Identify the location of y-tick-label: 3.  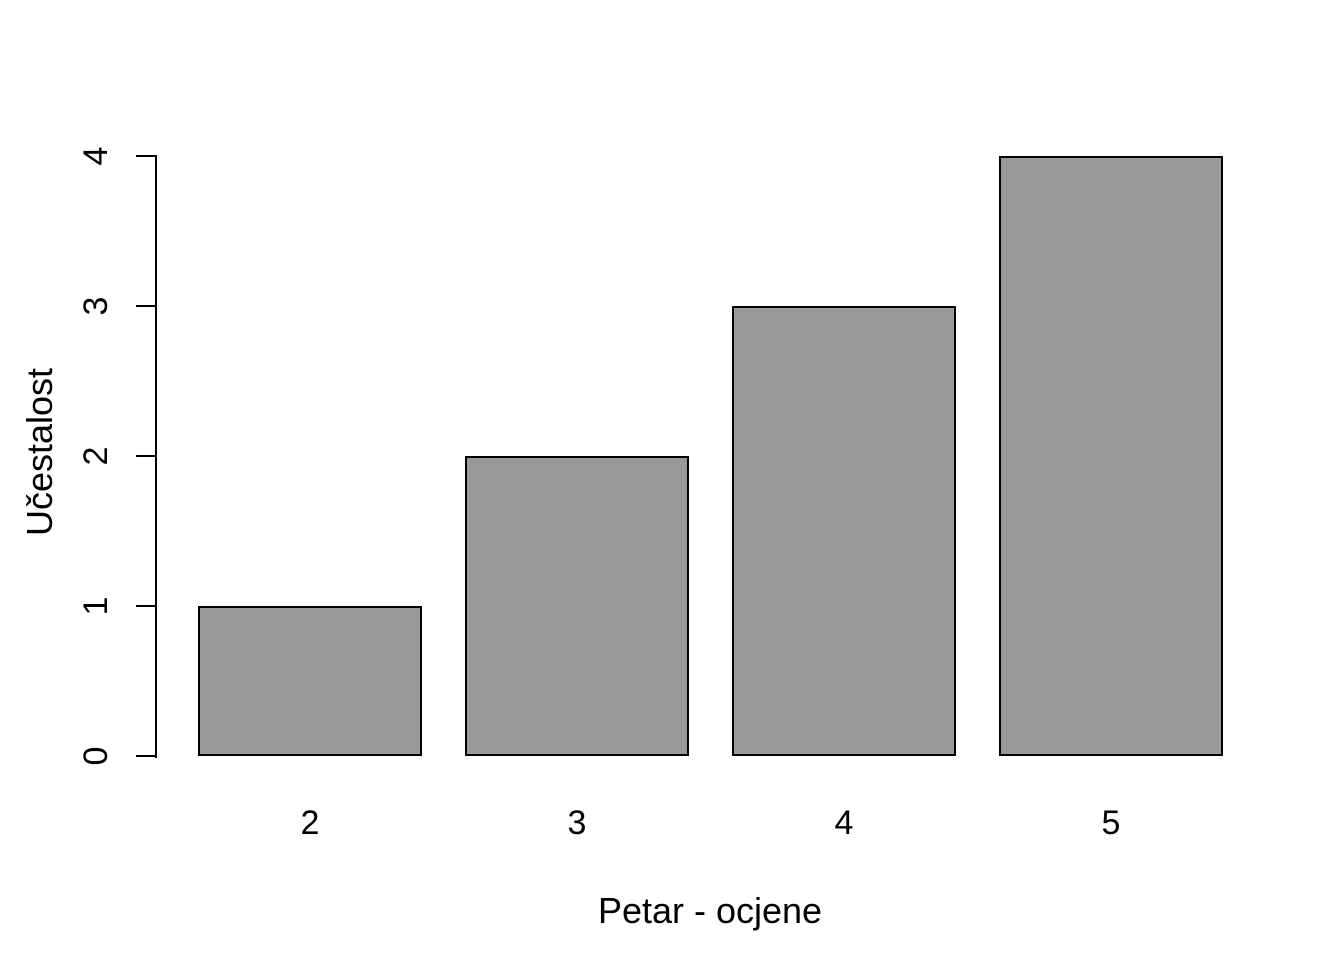
(96, 306).